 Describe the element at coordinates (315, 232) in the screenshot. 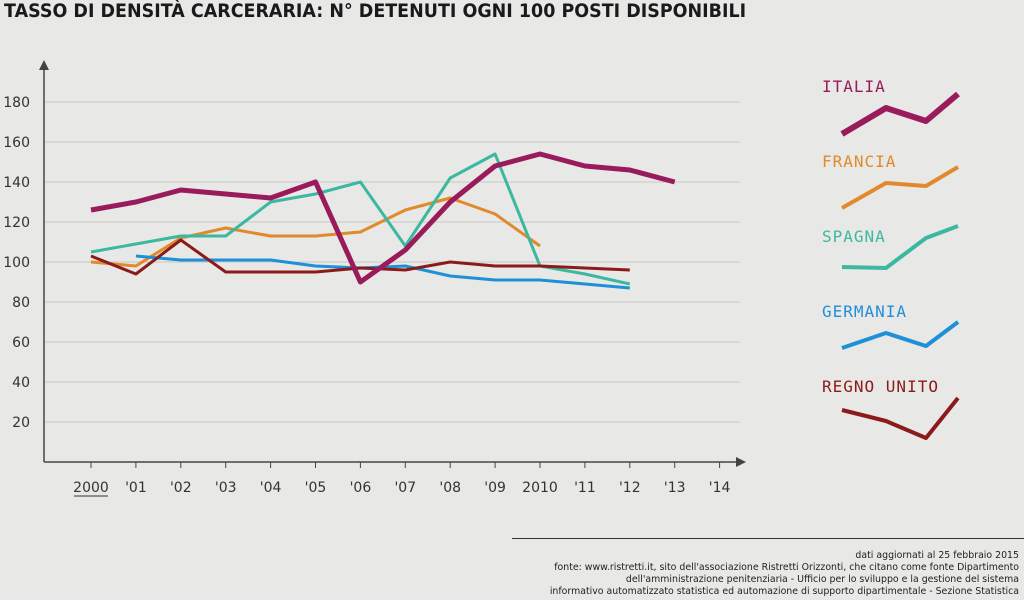

I see `series-line-francia` at that location.